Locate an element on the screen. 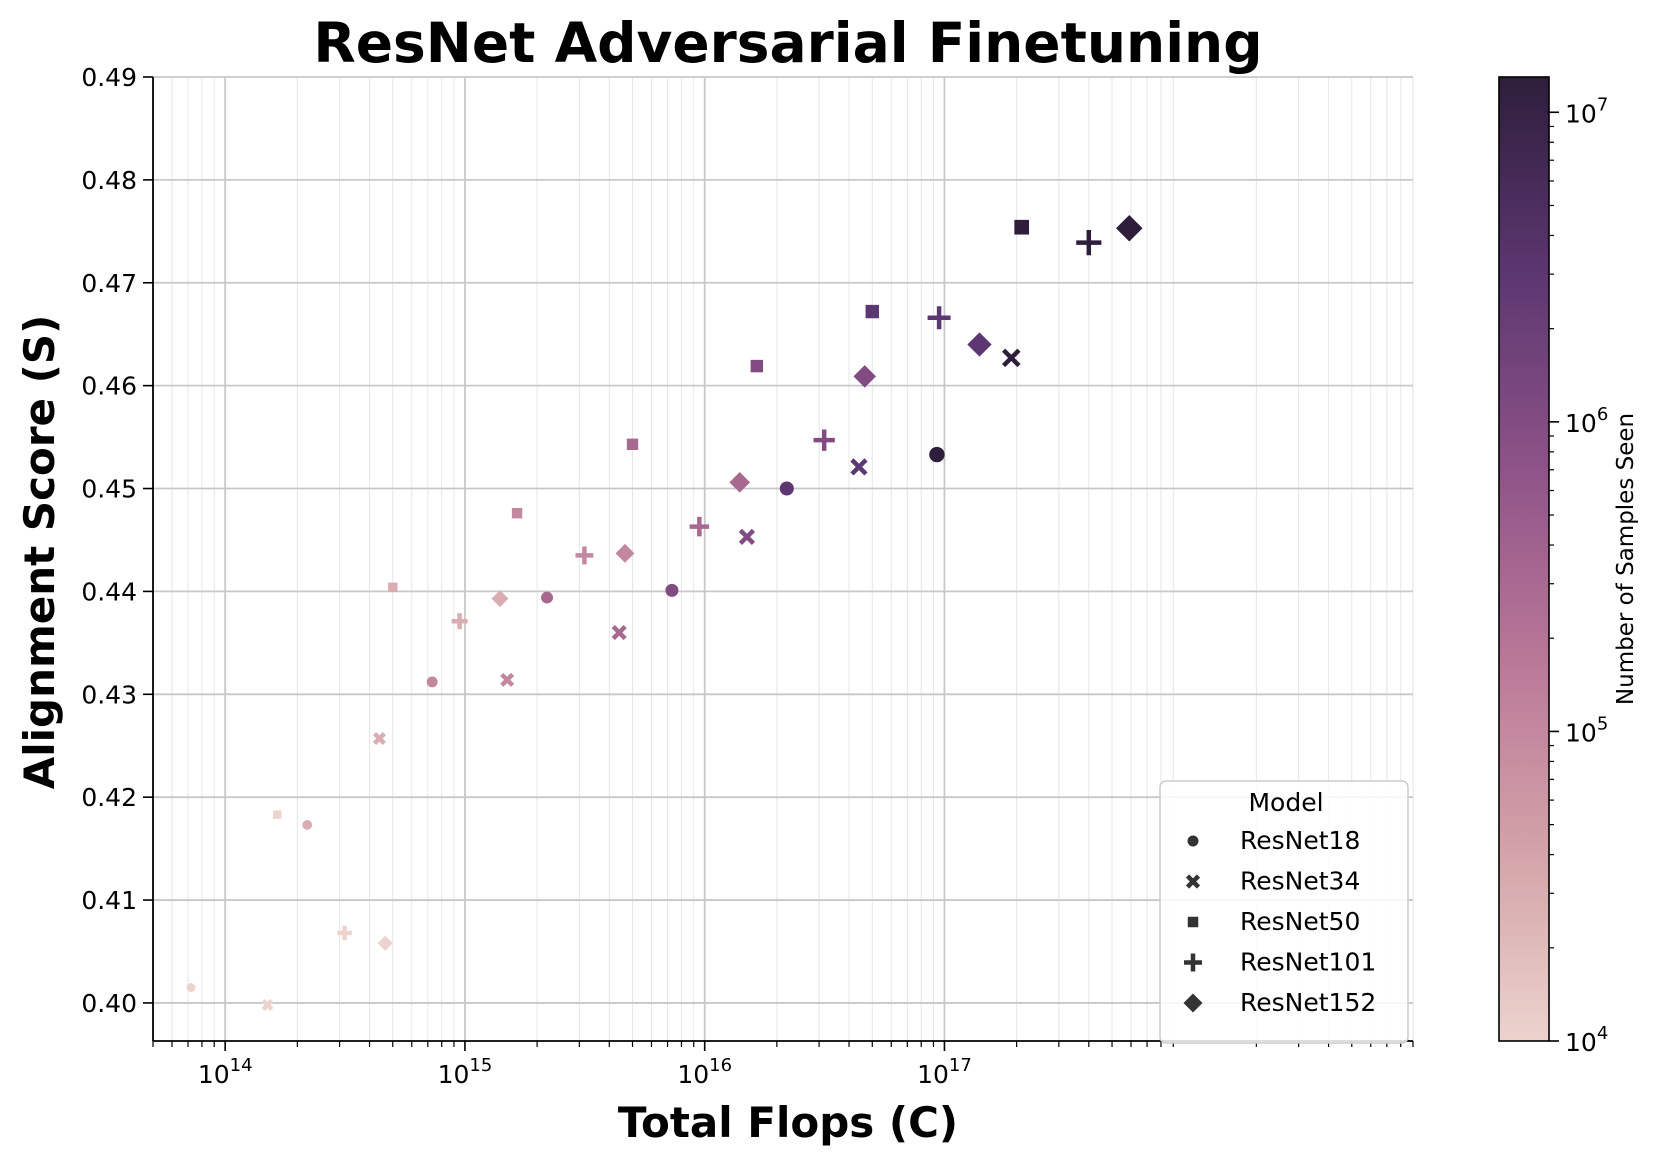 This screenshot has height=1157, width=1661. legend-title: Model is located at coordinates (1285, 802).